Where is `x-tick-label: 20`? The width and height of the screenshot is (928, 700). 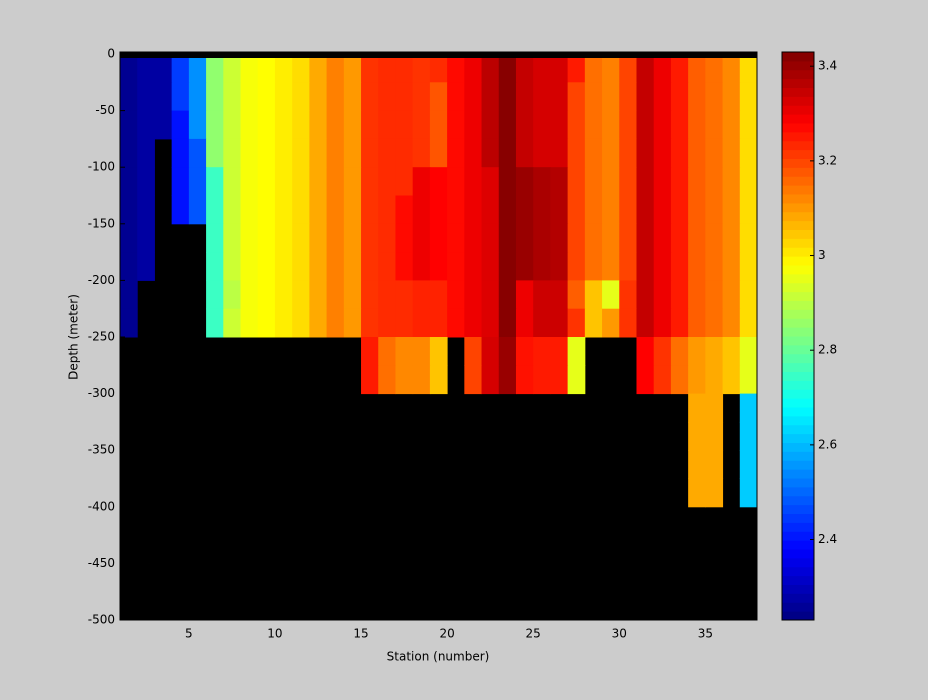 x-tick-label: 20 is located at coordinates (446, 634).